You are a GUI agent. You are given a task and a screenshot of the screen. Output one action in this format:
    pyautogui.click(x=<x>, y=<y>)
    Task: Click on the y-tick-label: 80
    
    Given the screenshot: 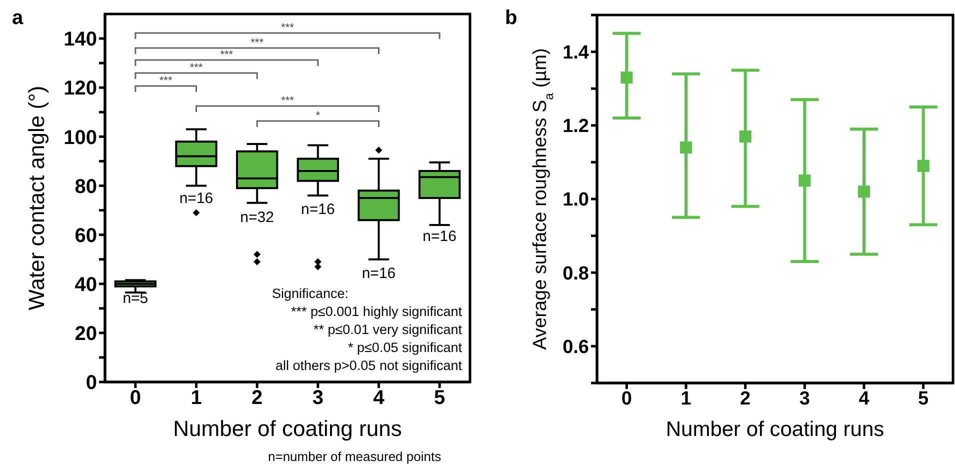 What is the action you would take?
    pyautogui.click(x=85, y=187)
    